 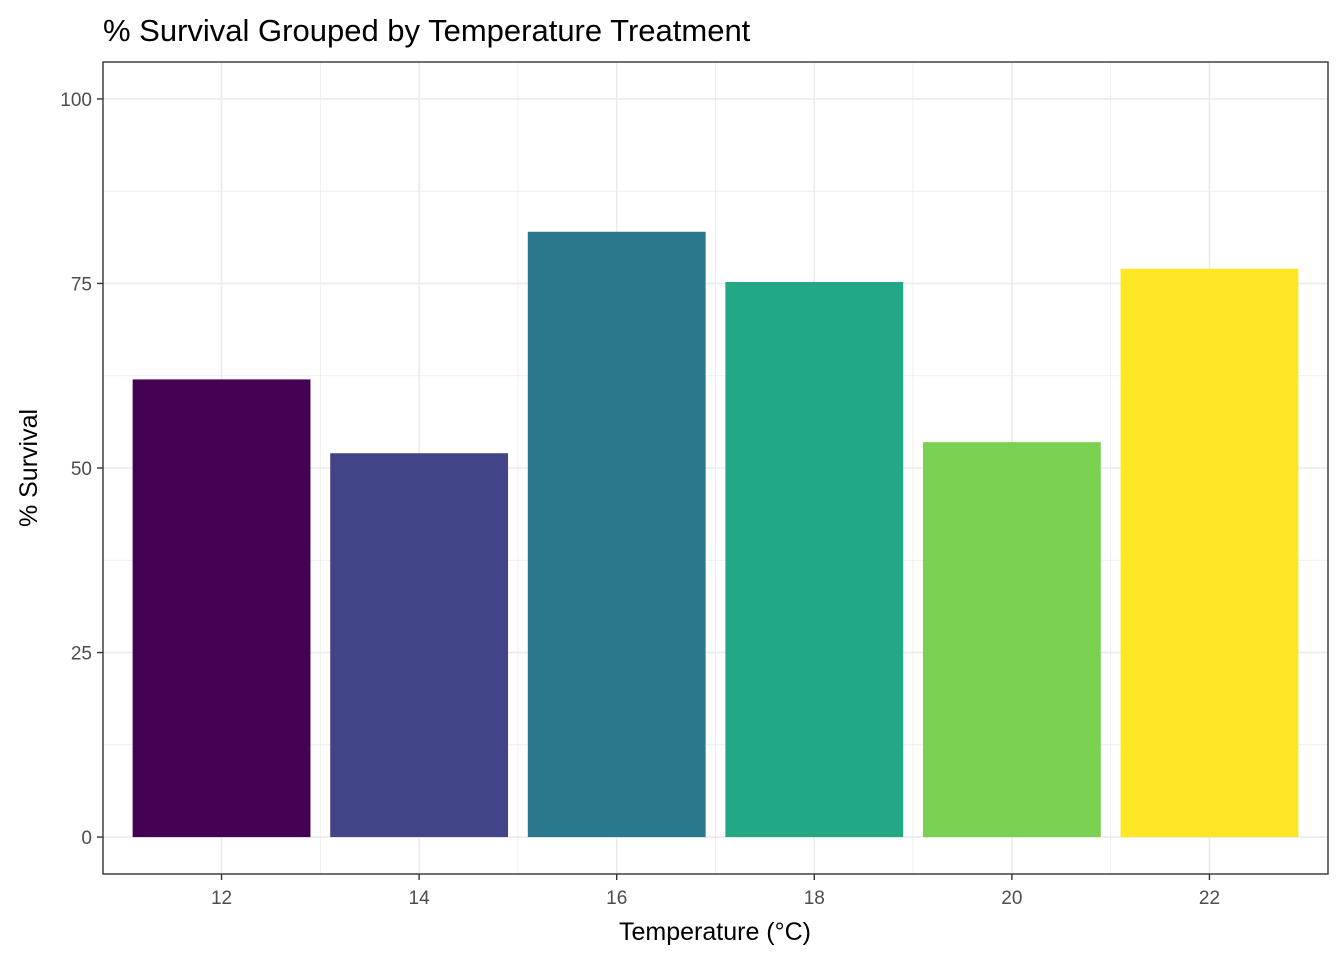 I want to click on x-tick-label: 12, so click(x=221, y=898).